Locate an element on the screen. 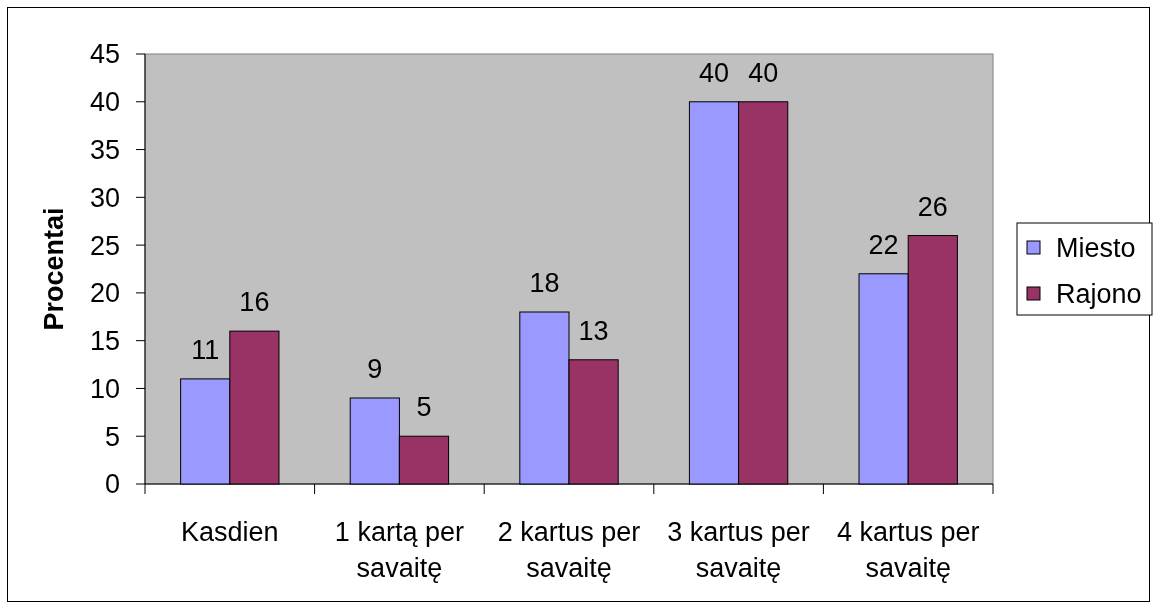  y-tick-label: 5 is located at coordinates (112, 436).